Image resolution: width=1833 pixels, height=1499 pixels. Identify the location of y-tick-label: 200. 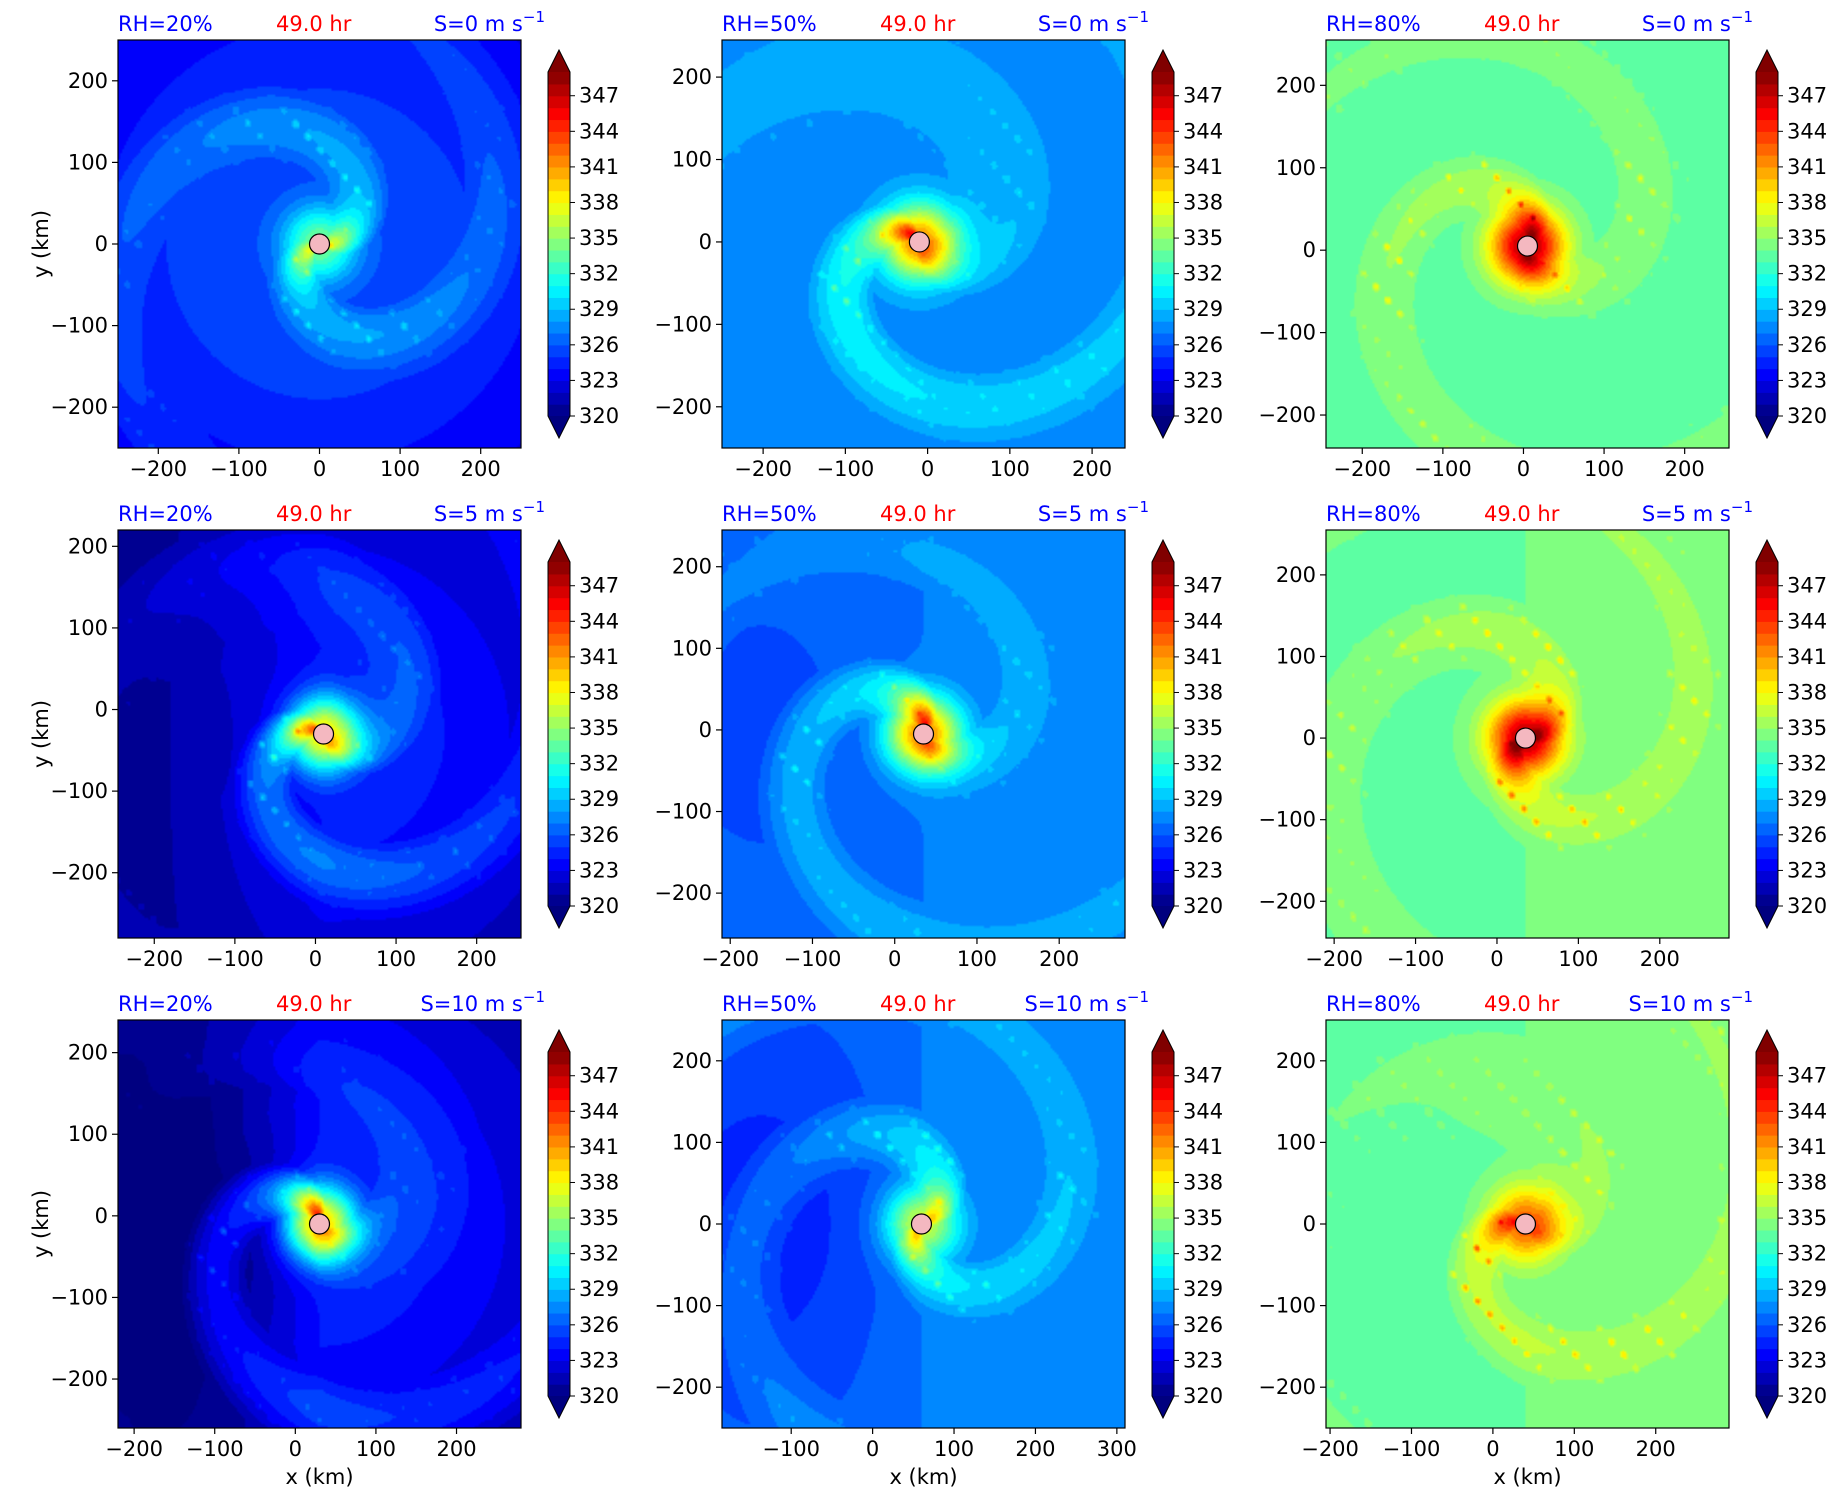
(692, 77).